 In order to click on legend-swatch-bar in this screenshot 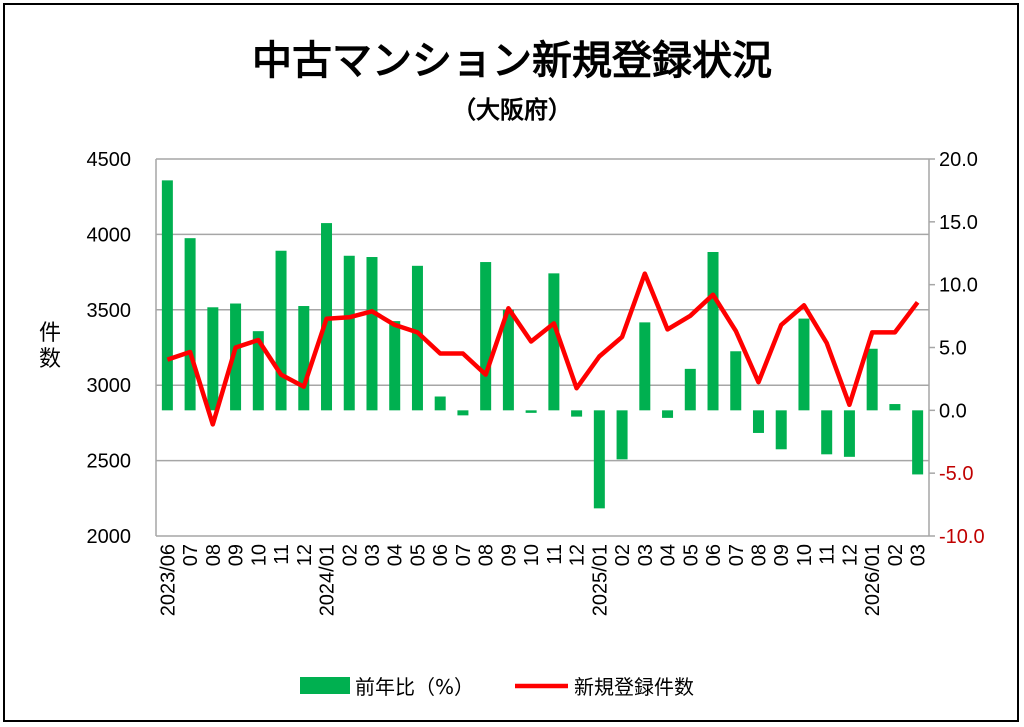, I will do `click(325, 685)`.